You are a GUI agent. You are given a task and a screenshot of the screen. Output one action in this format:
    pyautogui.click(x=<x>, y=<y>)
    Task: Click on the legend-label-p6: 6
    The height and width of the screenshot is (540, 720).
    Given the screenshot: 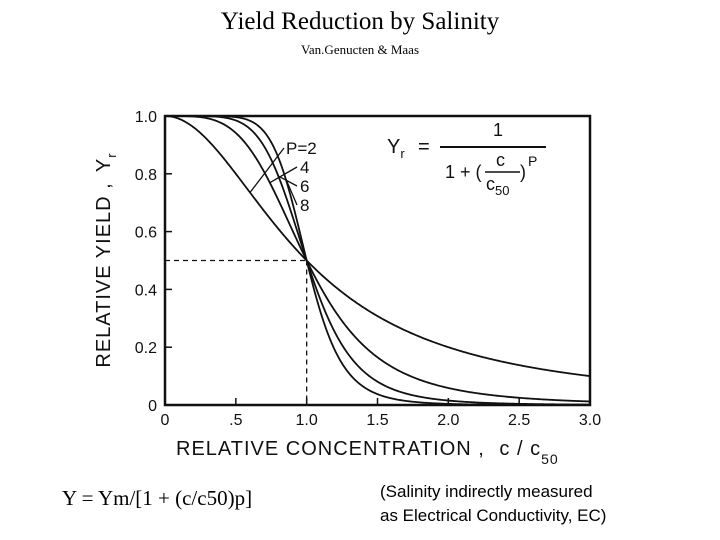 What is the action you would take?
    pyautogui.click(x=304, y=186)
    